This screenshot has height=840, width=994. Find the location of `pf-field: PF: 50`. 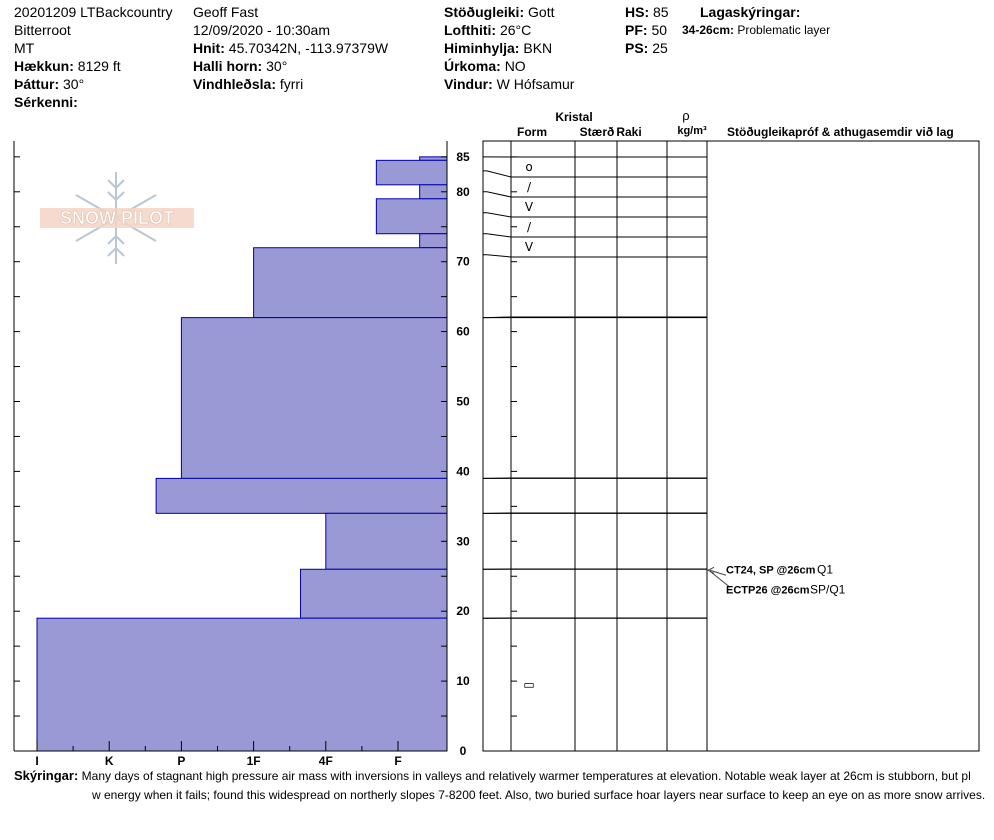

pf-field: PF: 50 is located at coordinates (646, 30).